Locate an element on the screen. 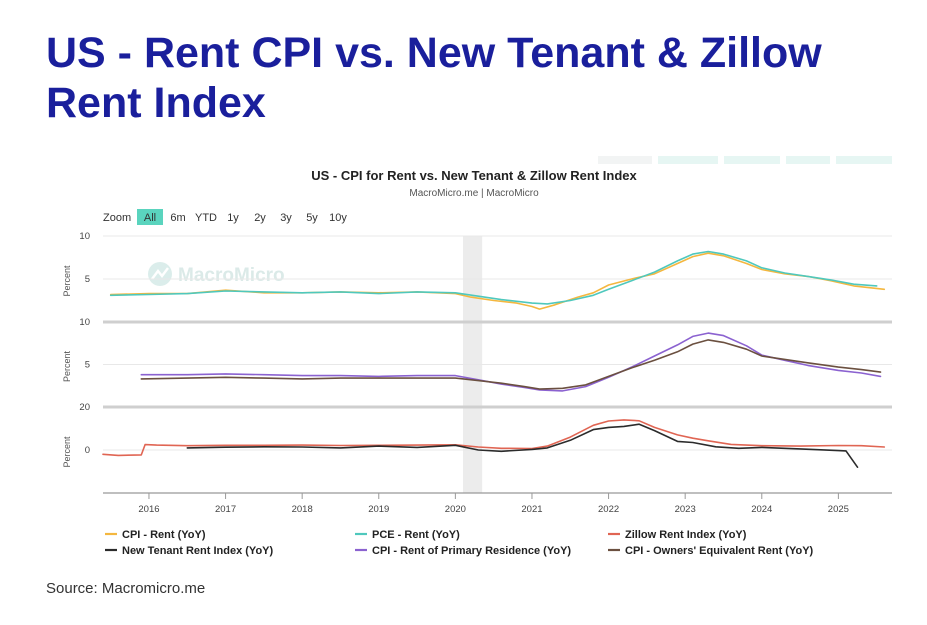 This screenshot has width=927, height=625. zoom-button-10y: 10y is located at coordinates (338, 218).